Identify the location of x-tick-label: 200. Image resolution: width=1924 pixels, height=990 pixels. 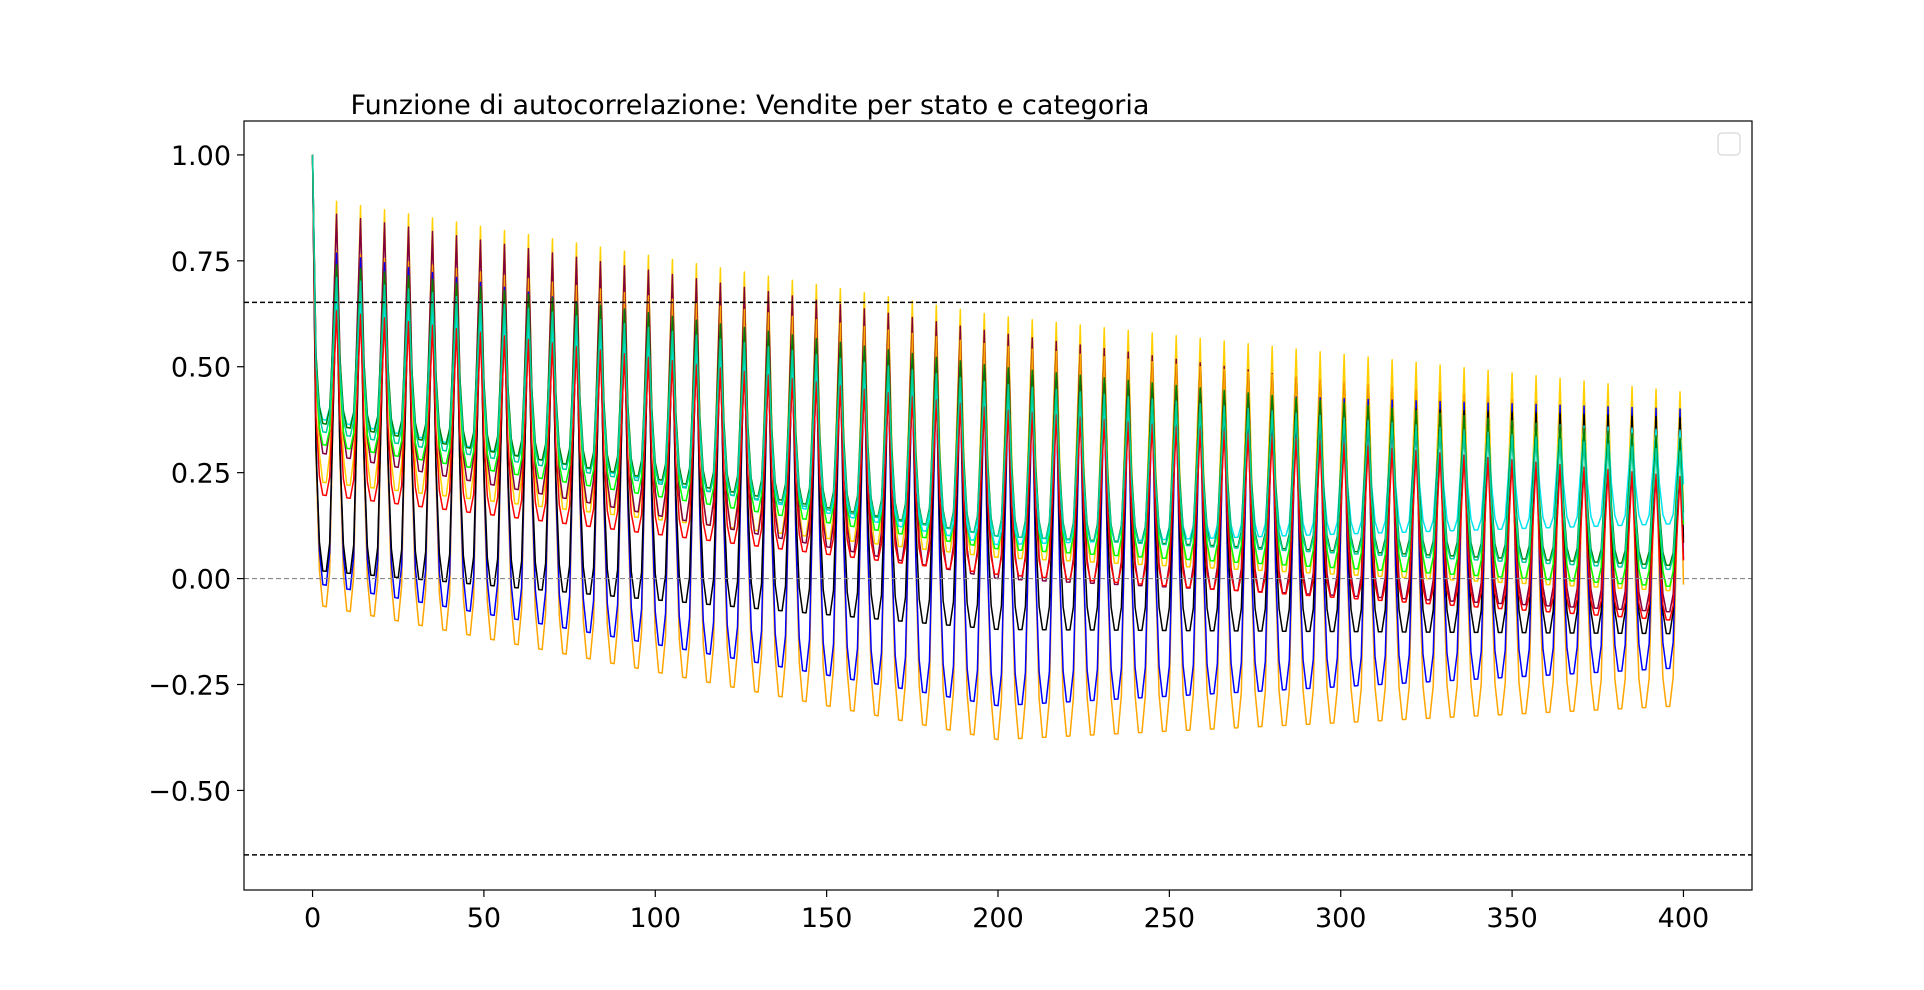
(998, 918).